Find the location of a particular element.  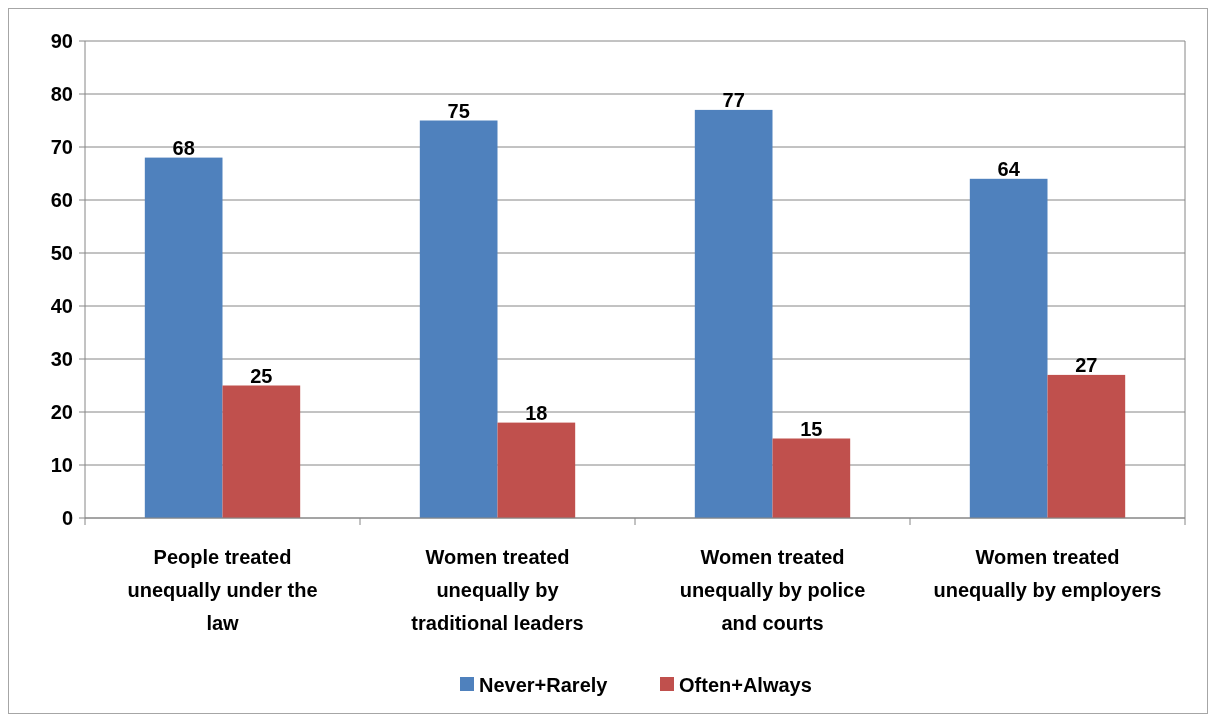

x-tick-label: Women treated unequally by employers is located at coordinates (1047, 573).